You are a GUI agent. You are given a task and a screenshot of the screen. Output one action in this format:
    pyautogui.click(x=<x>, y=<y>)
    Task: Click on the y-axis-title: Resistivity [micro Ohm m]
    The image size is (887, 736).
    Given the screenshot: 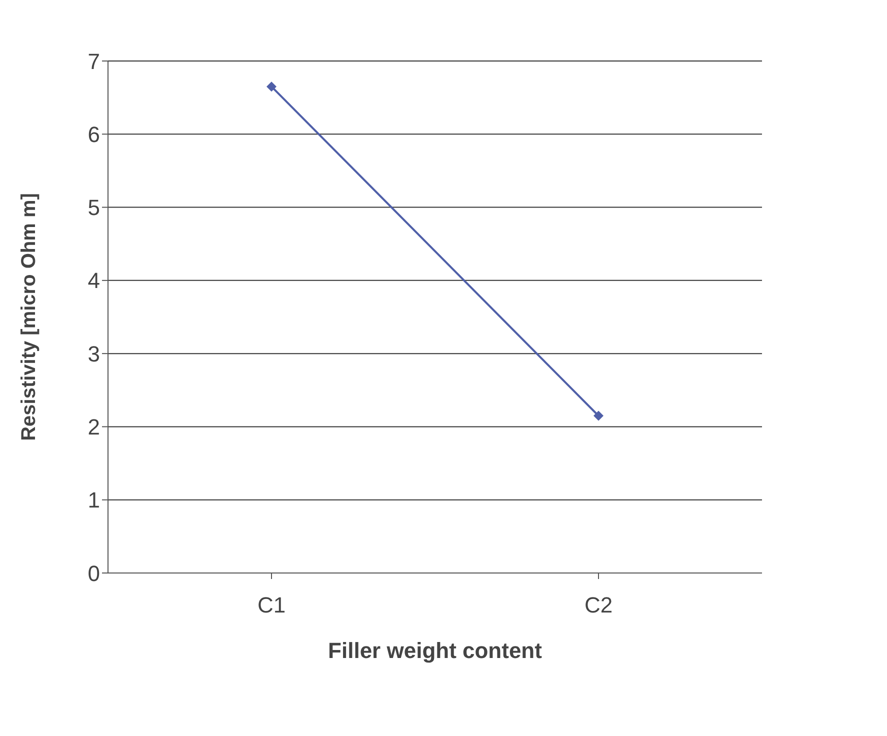 What is the action you would take?
    pyautogui.click(x=29, y=317)
    